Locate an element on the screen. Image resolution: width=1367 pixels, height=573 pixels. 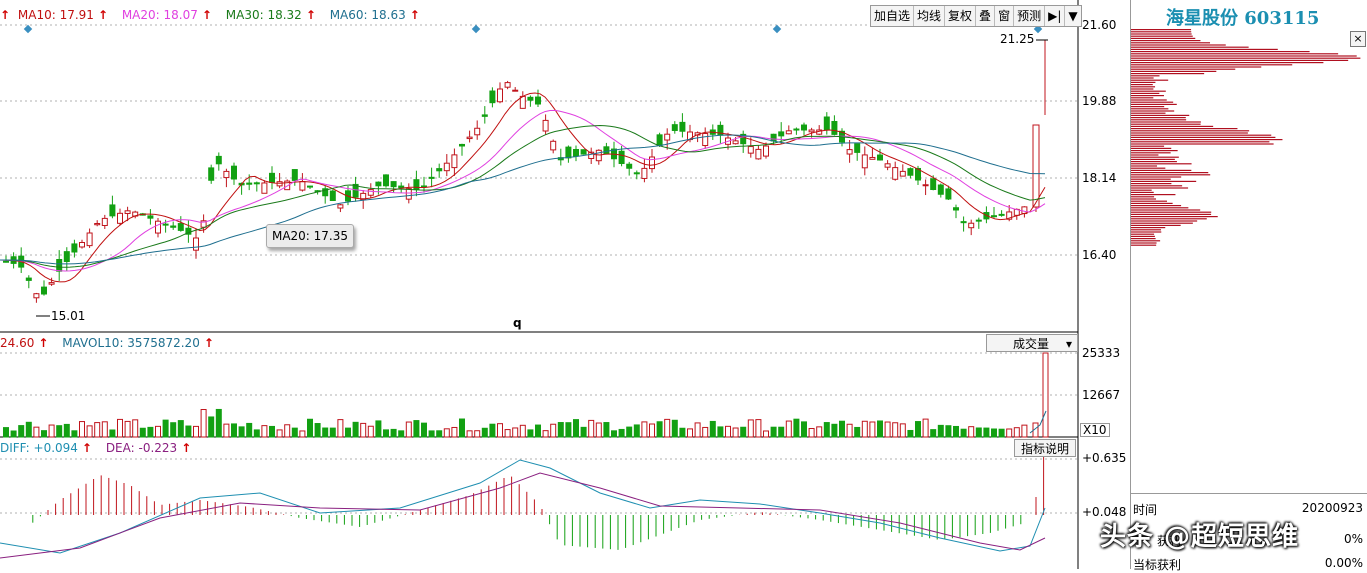
ma10-arrow-icon: ↑ is located at coordinates (102, 15).